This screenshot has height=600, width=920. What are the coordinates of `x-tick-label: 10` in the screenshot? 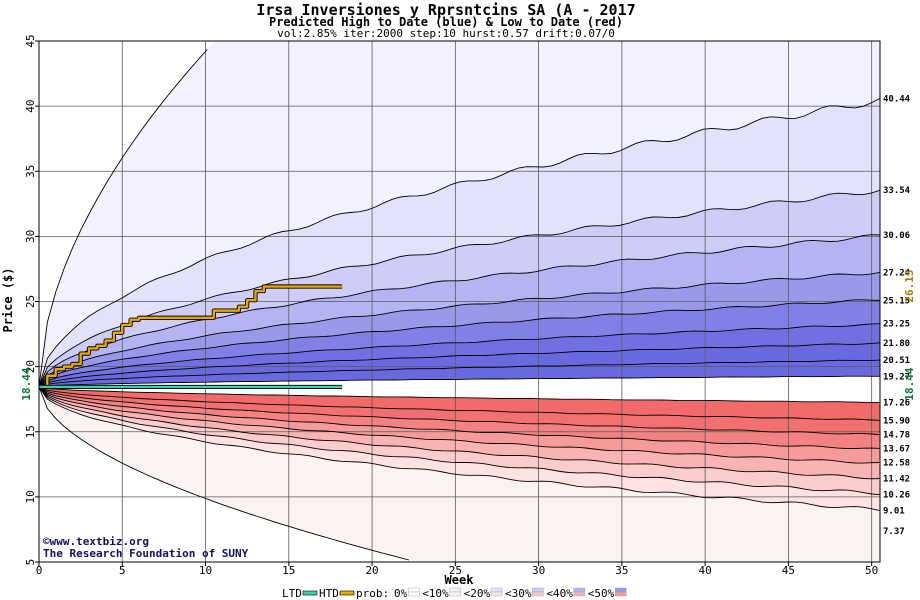 It's located at (205, 570).